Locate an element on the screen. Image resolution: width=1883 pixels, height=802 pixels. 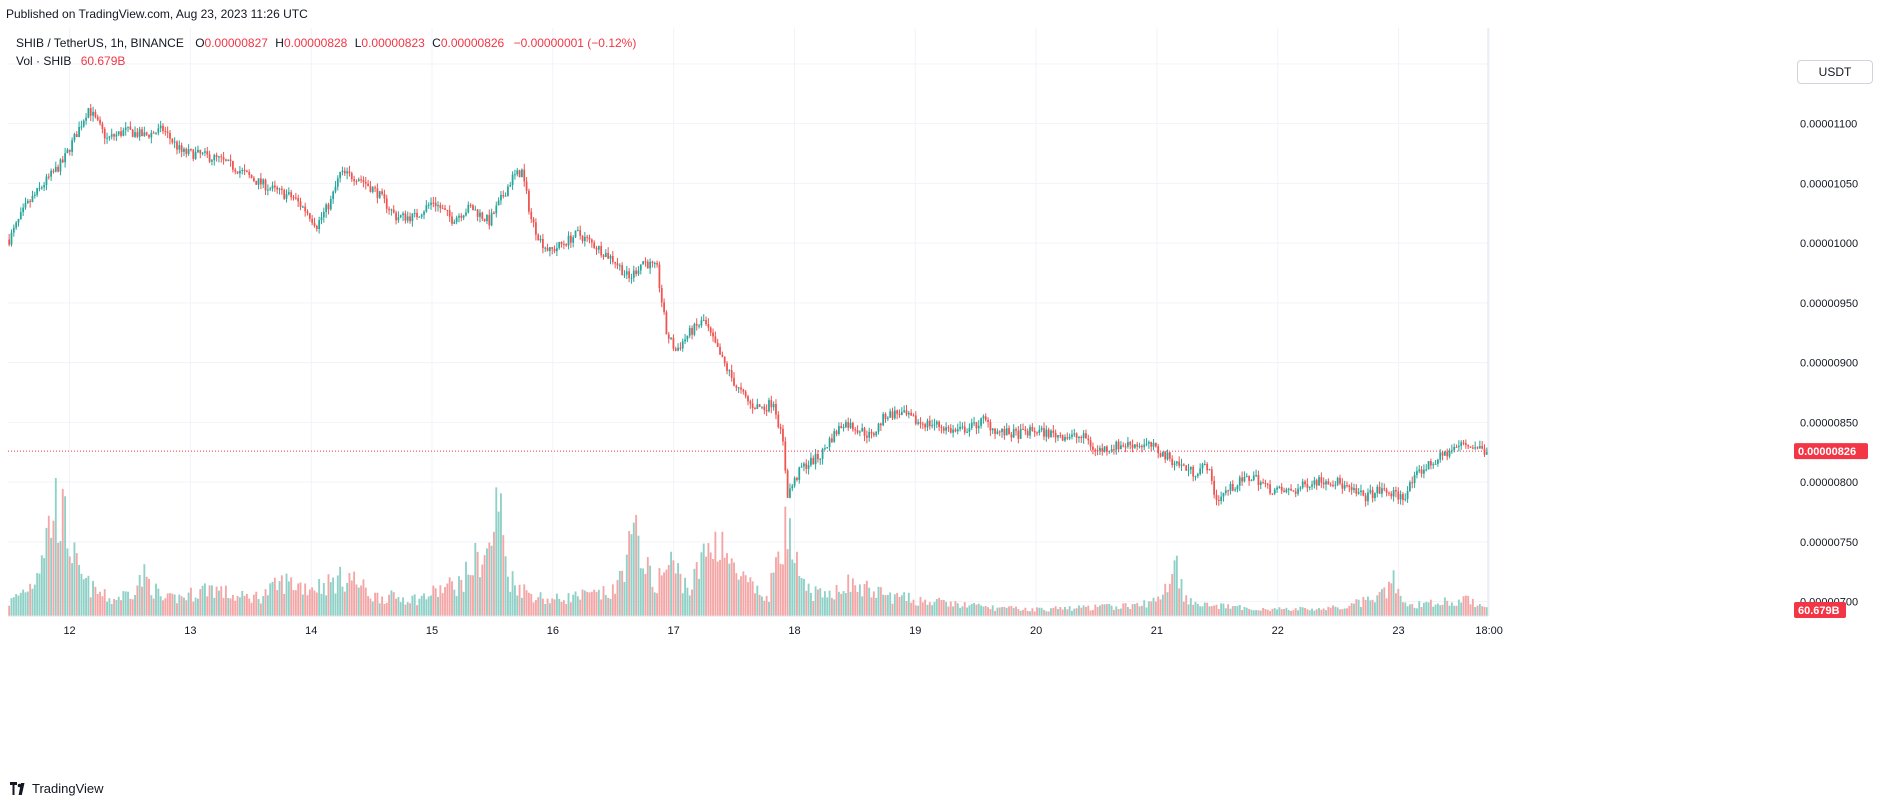
symbol-title: SHIB / TetherUS, 1h, BINANCE is located at coordinates (100, 43).